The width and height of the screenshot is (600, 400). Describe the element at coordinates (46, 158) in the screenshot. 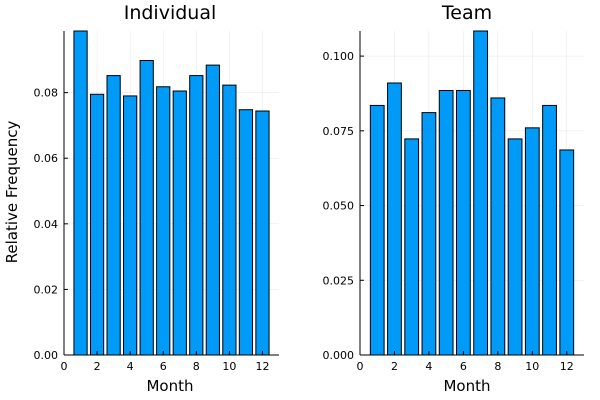

I see `y-tick-label: 0.06` at that location.